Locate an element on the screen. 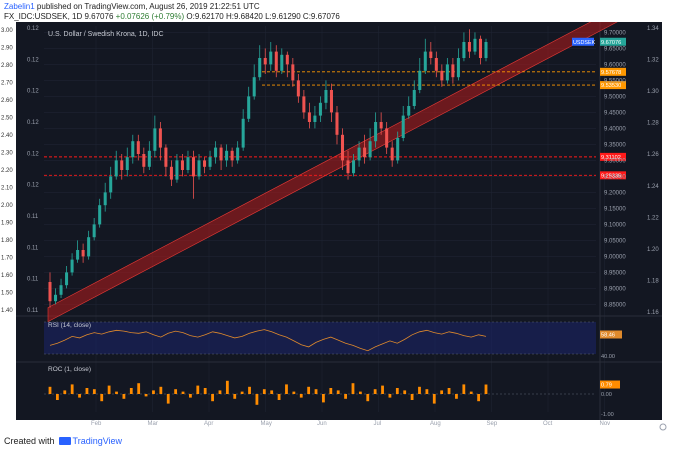 The image size is (680, 450). x-axis-tick-label: Sep is located at coordinates (492, 424).